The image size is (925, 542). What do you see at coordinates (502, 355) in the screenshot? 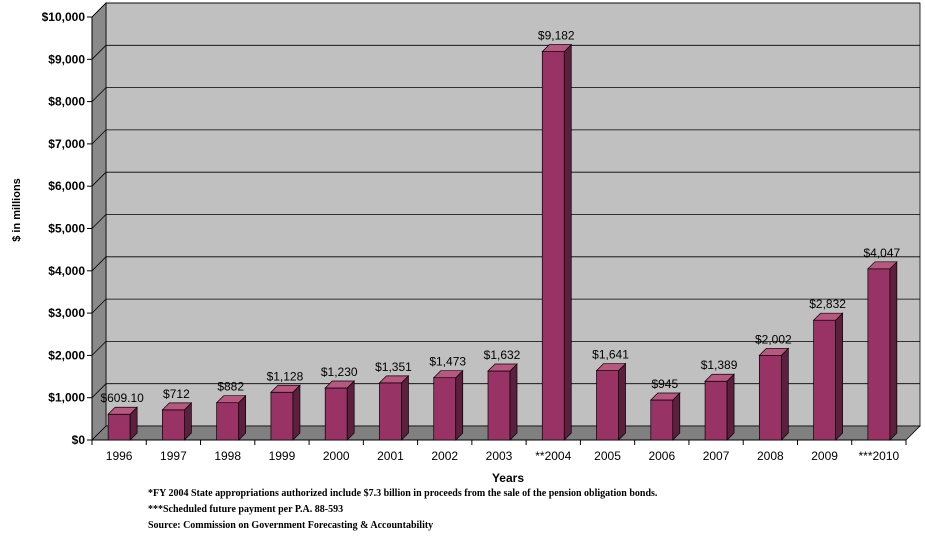
I see `data-label: $1,632` at bounding box center [502, 355].